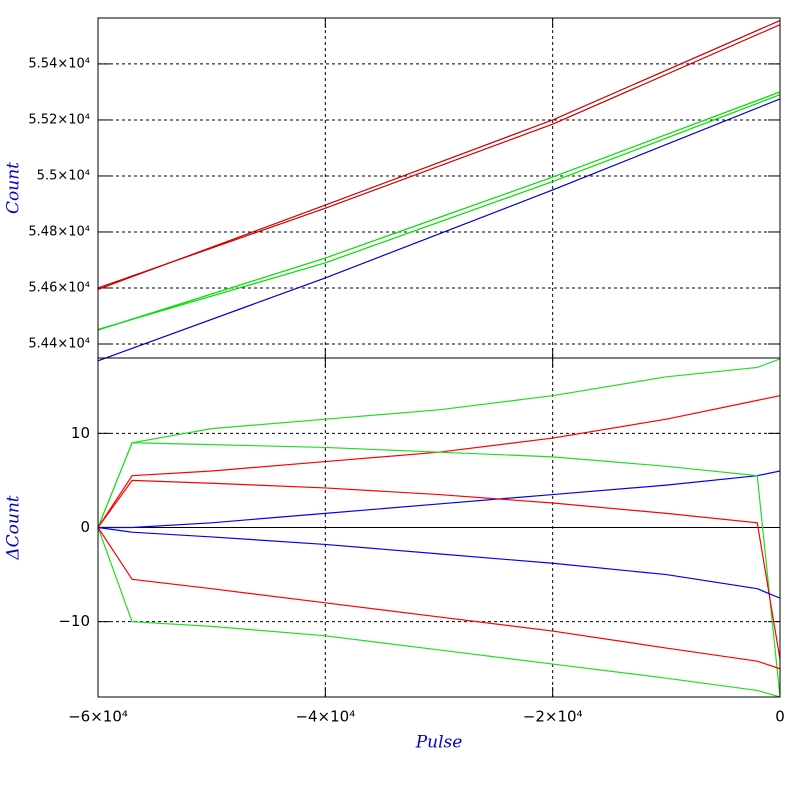 The image size is (797, 797). What do you see at coordinates (85, 527) in the screenshot?
I see `y-tick-label: 0` at bounding box center [85, 527].